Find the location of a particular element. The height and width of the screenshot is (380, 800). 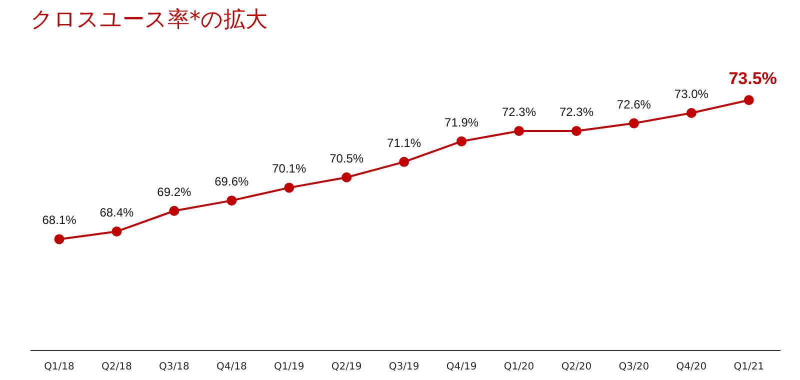

data-label: 71.1% is located at coordinates (404, 143).